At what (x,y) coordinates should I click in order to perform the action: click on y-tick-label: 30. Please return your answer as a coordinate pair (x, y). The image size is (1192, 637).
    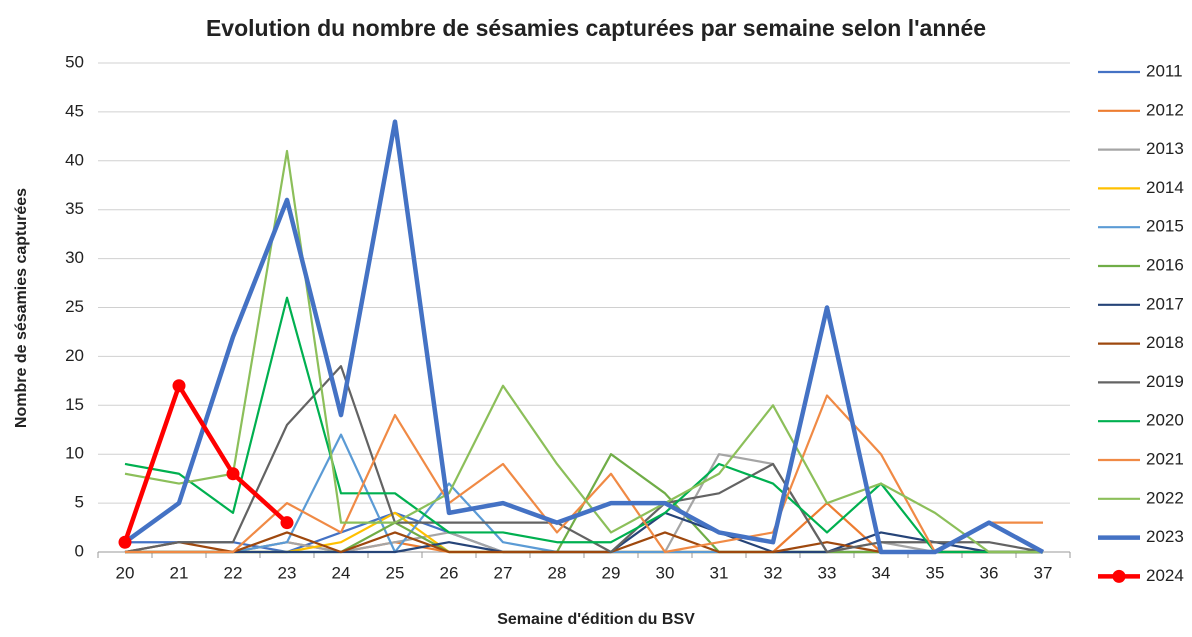
    Looking at the image, I should click on (74, 257).